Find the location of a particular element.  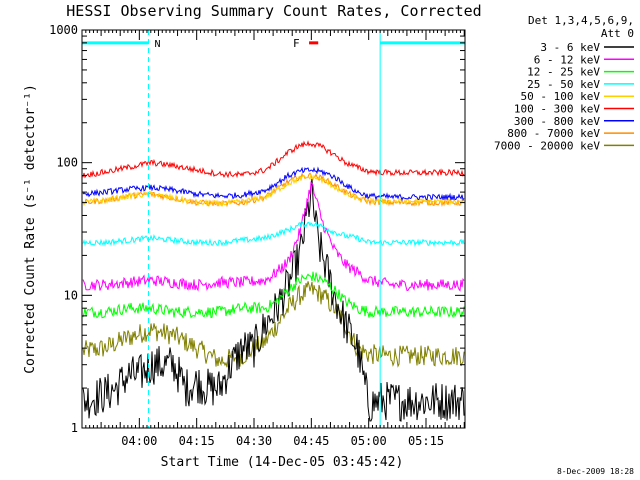

x-tick-label: 04:00 is located at coordinates (139, 441).